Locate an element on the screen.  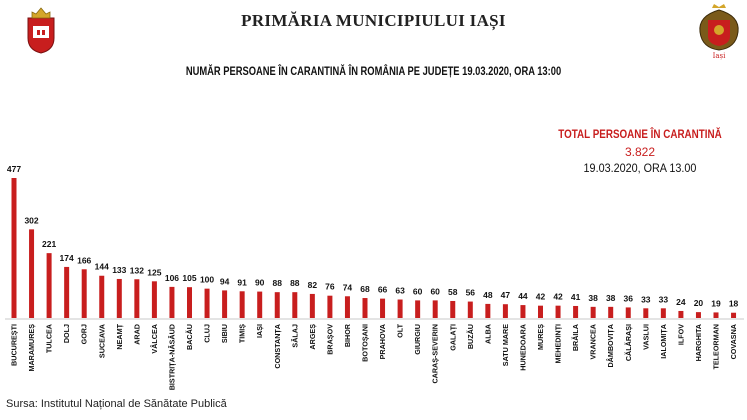
category-label: DOLJ is located at coordinates (66, 333).